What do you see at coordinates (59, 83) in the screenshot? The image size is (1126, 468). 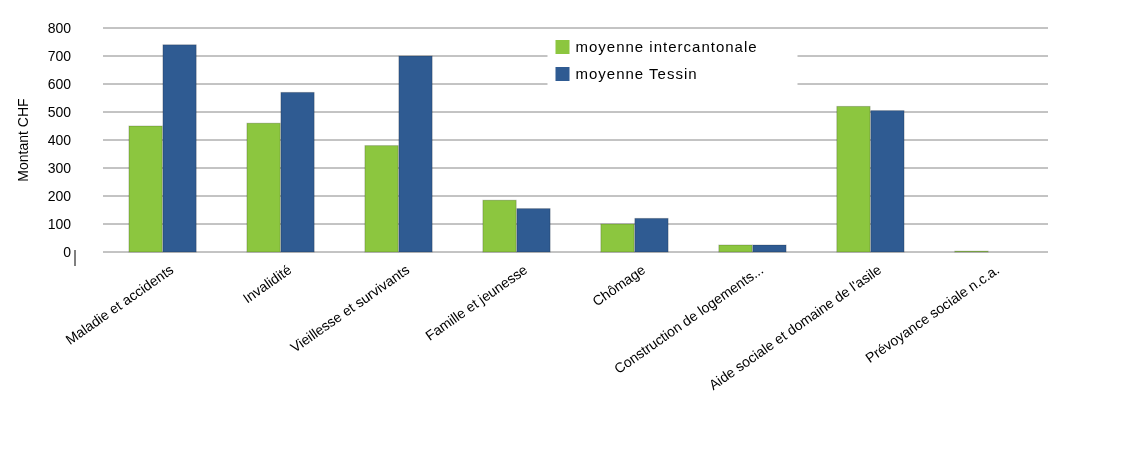 I see `y-tick-label: 600` at bounding box center [59, 83].